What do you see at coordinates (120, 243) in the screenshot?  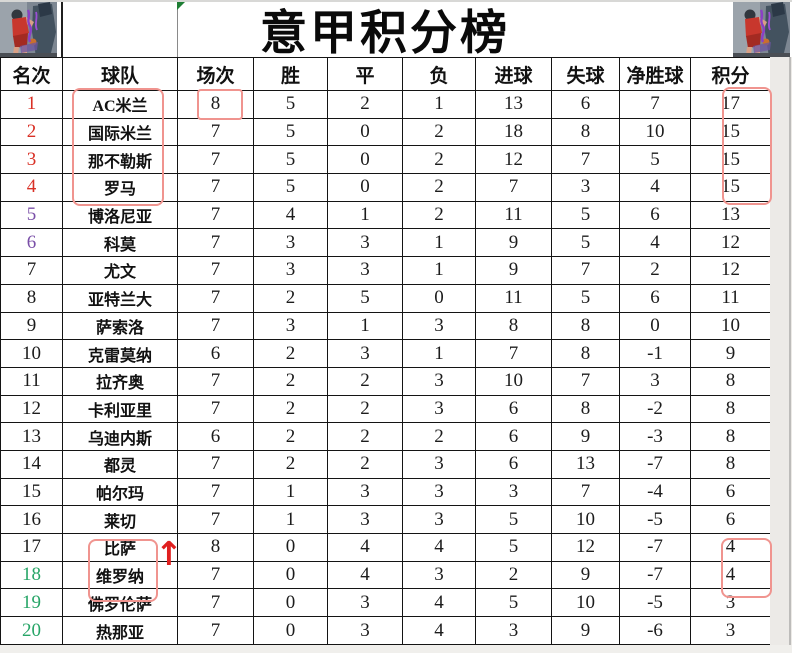 I see `cell-team: 科莫` at bounding box center [120, 243].